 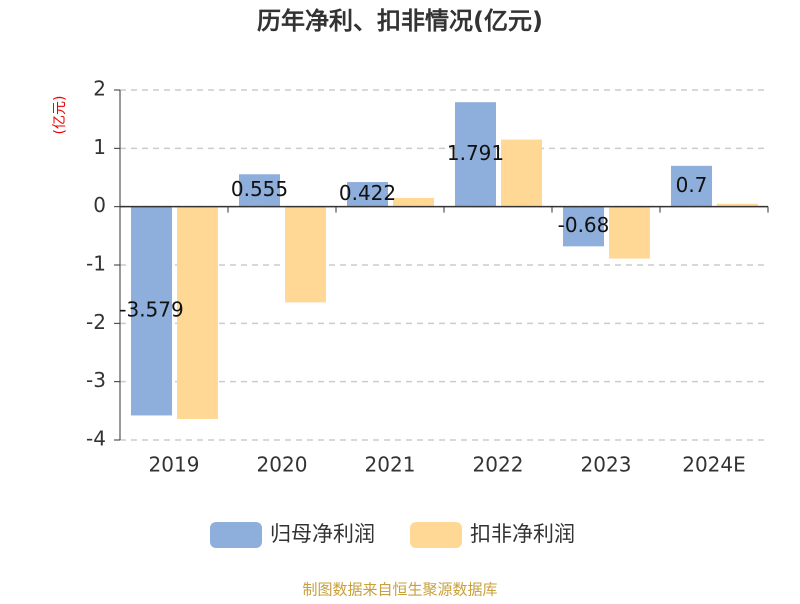 I want to click on data-label: 1.791, so click(x=475, y=153).